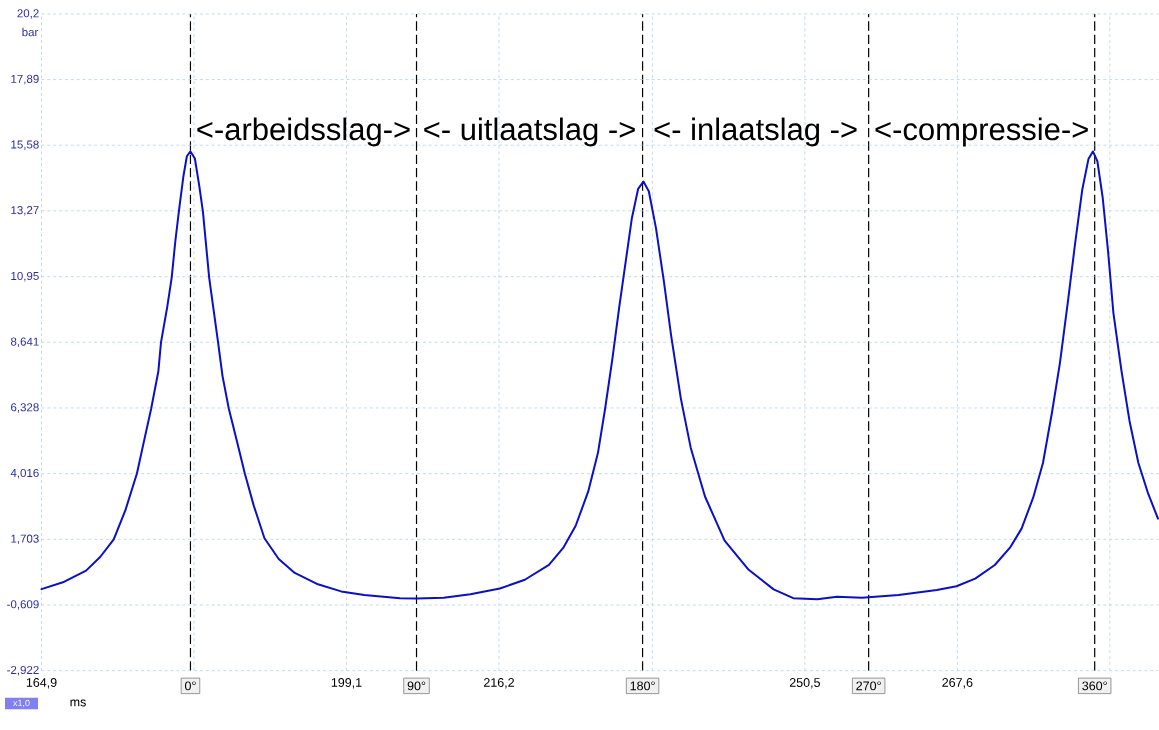 The width and height of the screenshot is (1159, 730). What do you see at coordinates (868, 686) in the screenshot?
I see `x2-tick-label: 270°` at bounding box center [868, 686].